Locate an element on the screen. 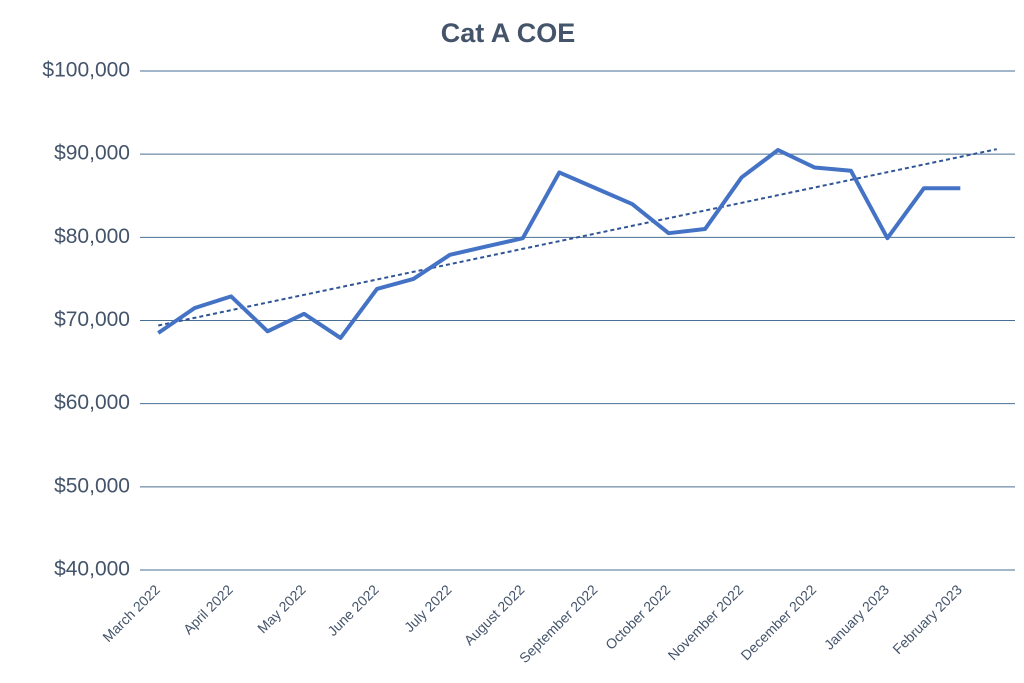 The height and width of the screenshot is (683, 1024). y-tick-label: $100,000 is located at coordinates (86, 70).